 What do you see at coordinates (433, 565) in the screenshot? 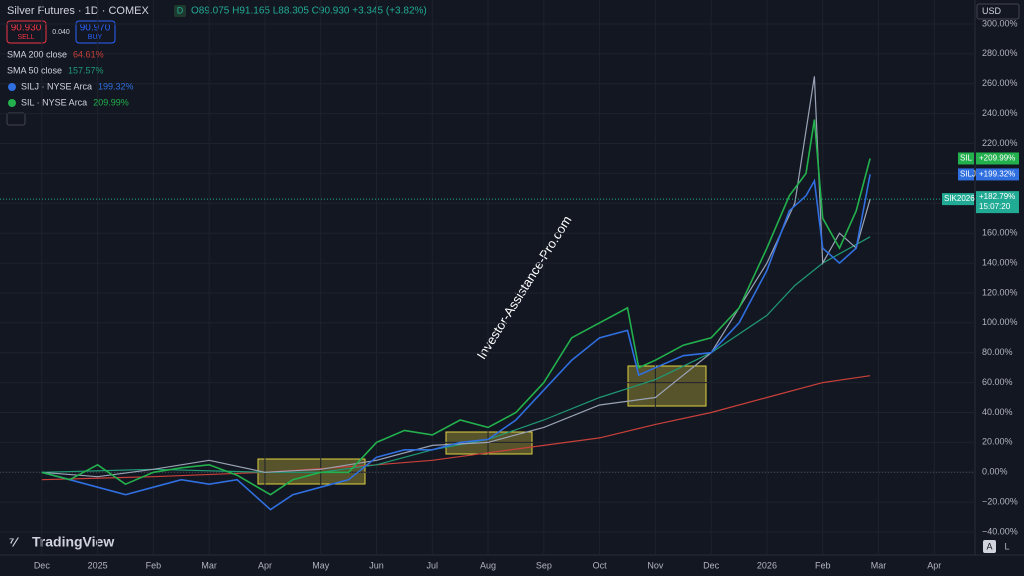
I see `x-tick-label: Jul` at bounding box center [433, 565].